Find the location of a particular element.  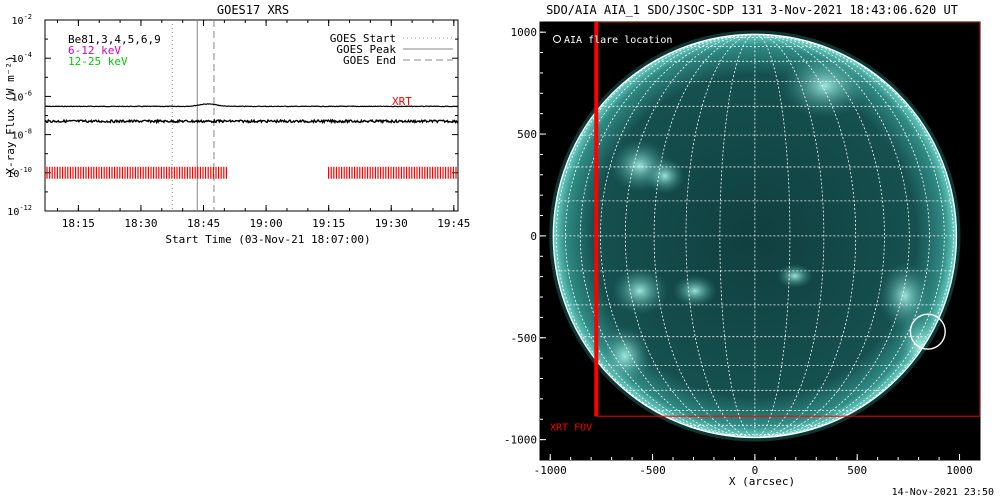

aia-y-tick-label: 500 is located at coordinates (527, 134).